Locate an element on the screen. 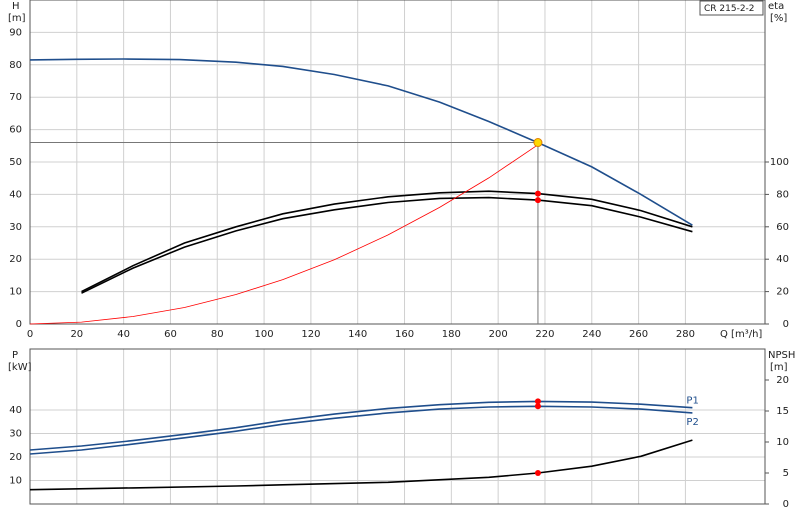 The height and width of the screenshot is (520, 800). x-tick-label: 60 is located at coordinates (170, 334).